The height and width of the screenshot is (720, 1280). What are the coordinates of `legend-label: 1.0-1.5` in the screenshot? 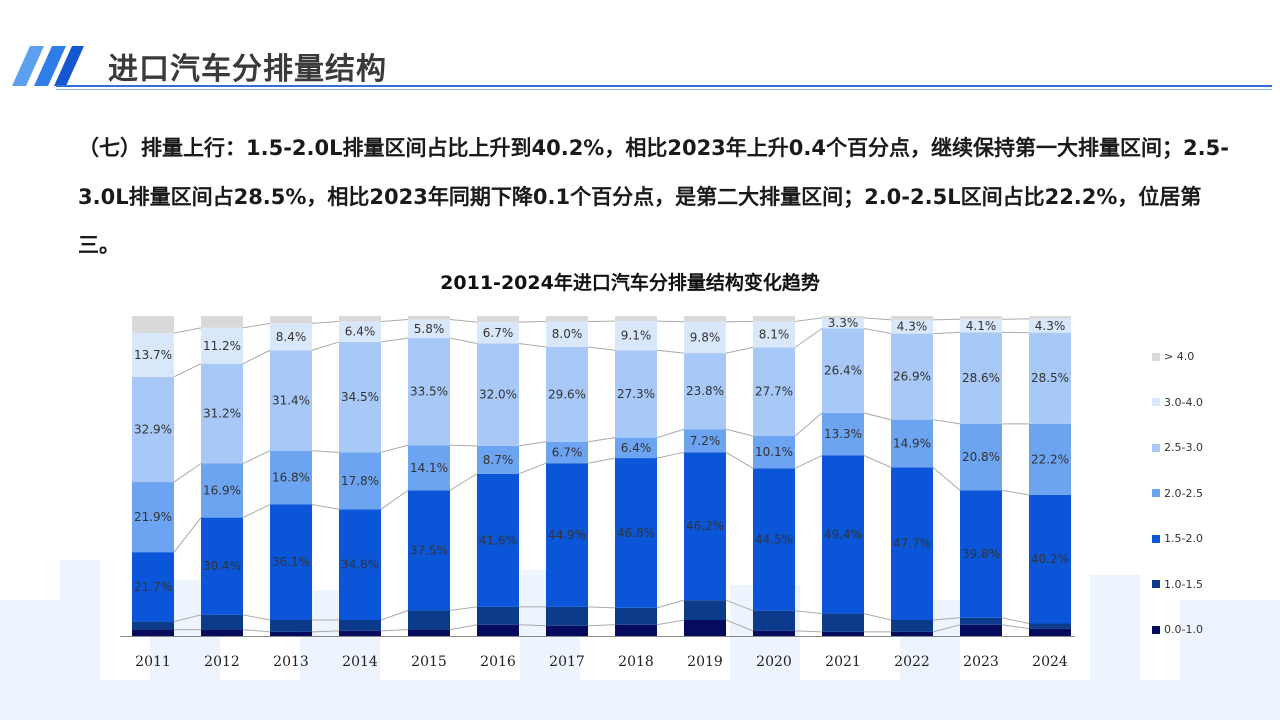 It's located at (1183, 584).